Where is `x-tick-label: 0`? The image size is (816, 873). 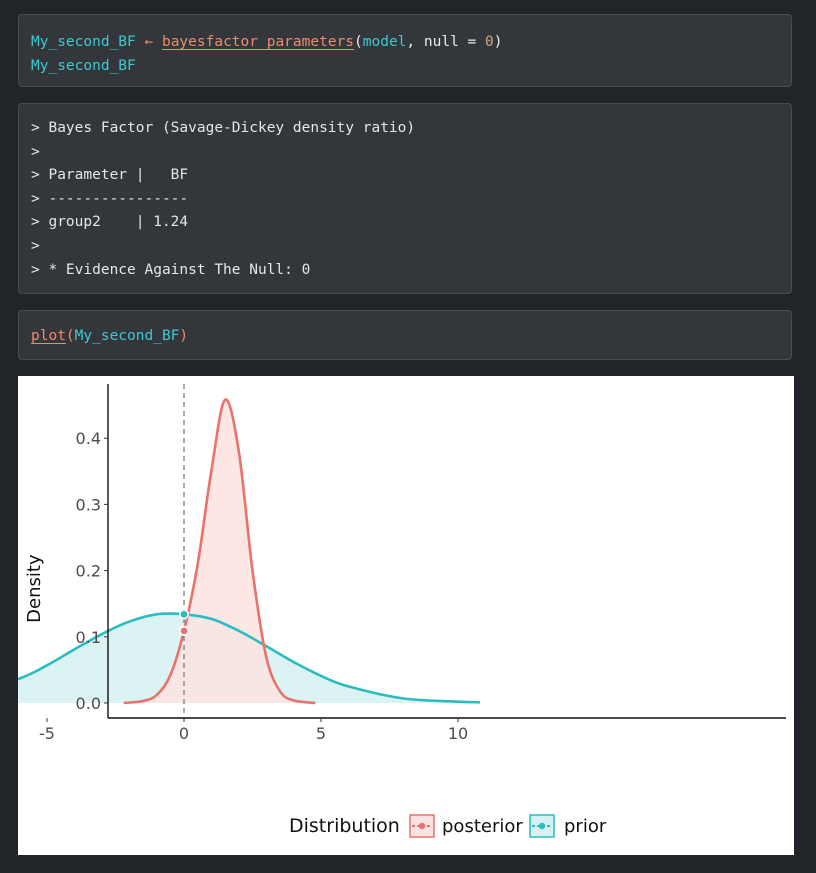 x-tick-label: 0 is located at coordinates (184, 733).